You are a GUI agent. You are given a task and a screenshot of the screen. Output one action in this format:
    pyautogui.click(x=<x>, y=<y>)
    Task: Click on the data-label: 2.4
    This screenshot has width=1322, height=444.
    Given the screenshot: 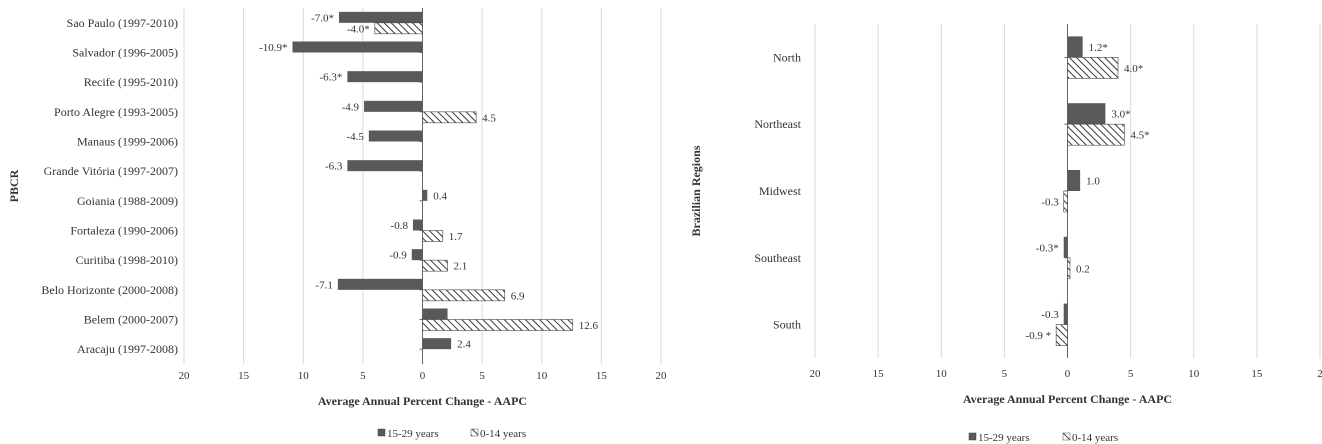 What is the action you would take?
    pyautogui.click(x=464, y=345)
    